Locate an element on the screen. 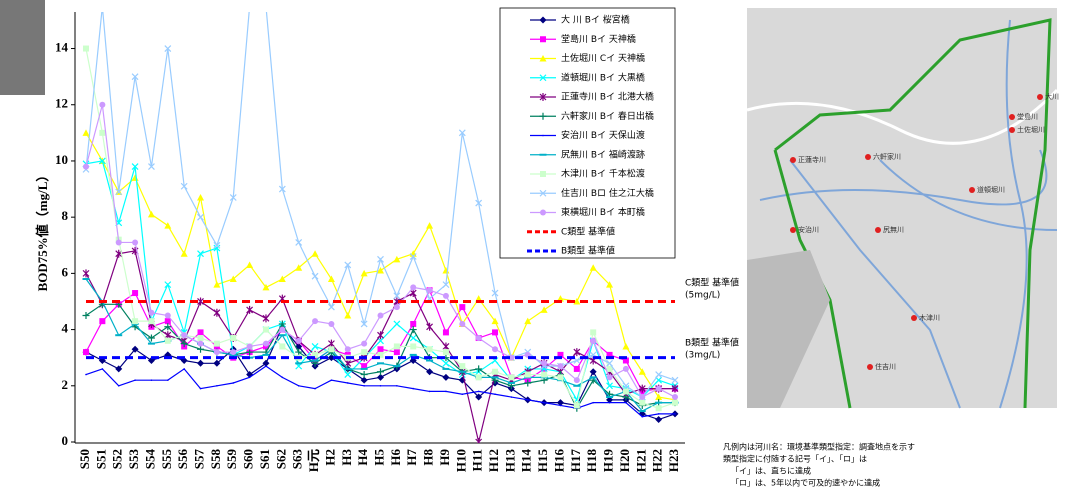 The image size is (1082, 495). legend-label: B類型 基準値 is located at coordinates (588, 251).